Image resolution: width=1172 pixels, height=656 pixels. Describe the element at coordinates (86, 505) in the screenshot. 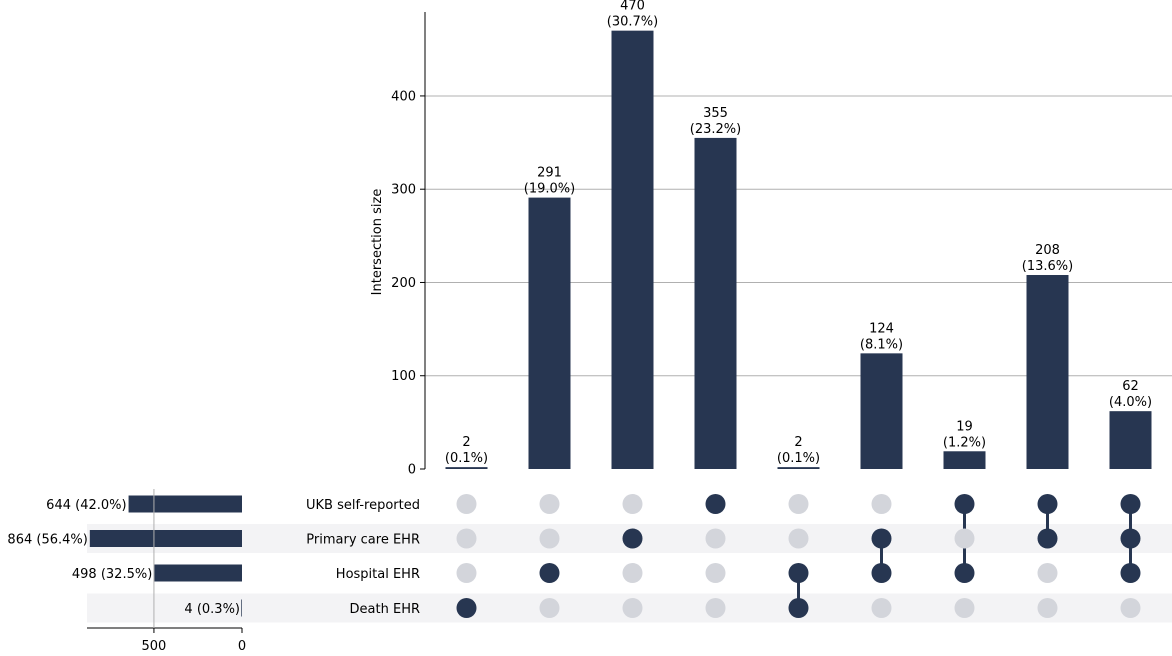

I see `set-size-label-0: 644 (42.0%)` at that location.